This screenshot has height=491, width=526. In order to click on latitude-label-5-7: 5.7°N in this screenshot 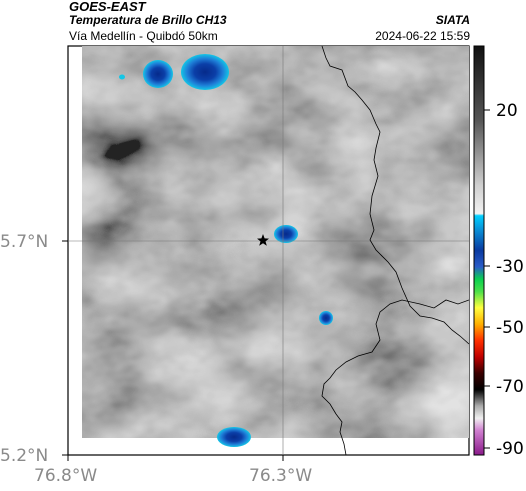, I will do `click(24, 242)`.